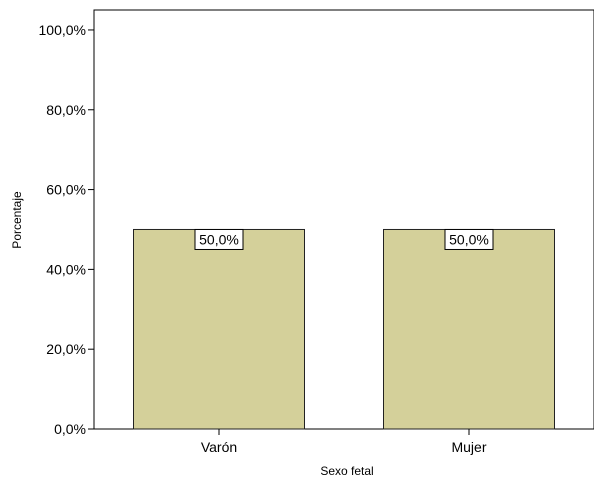 This screenshot has width=594, height=482. What do you see at coordinates (219, 447) in the screenshot?
I see `x-tick-label: Varón` at bounding box center [219, 447].